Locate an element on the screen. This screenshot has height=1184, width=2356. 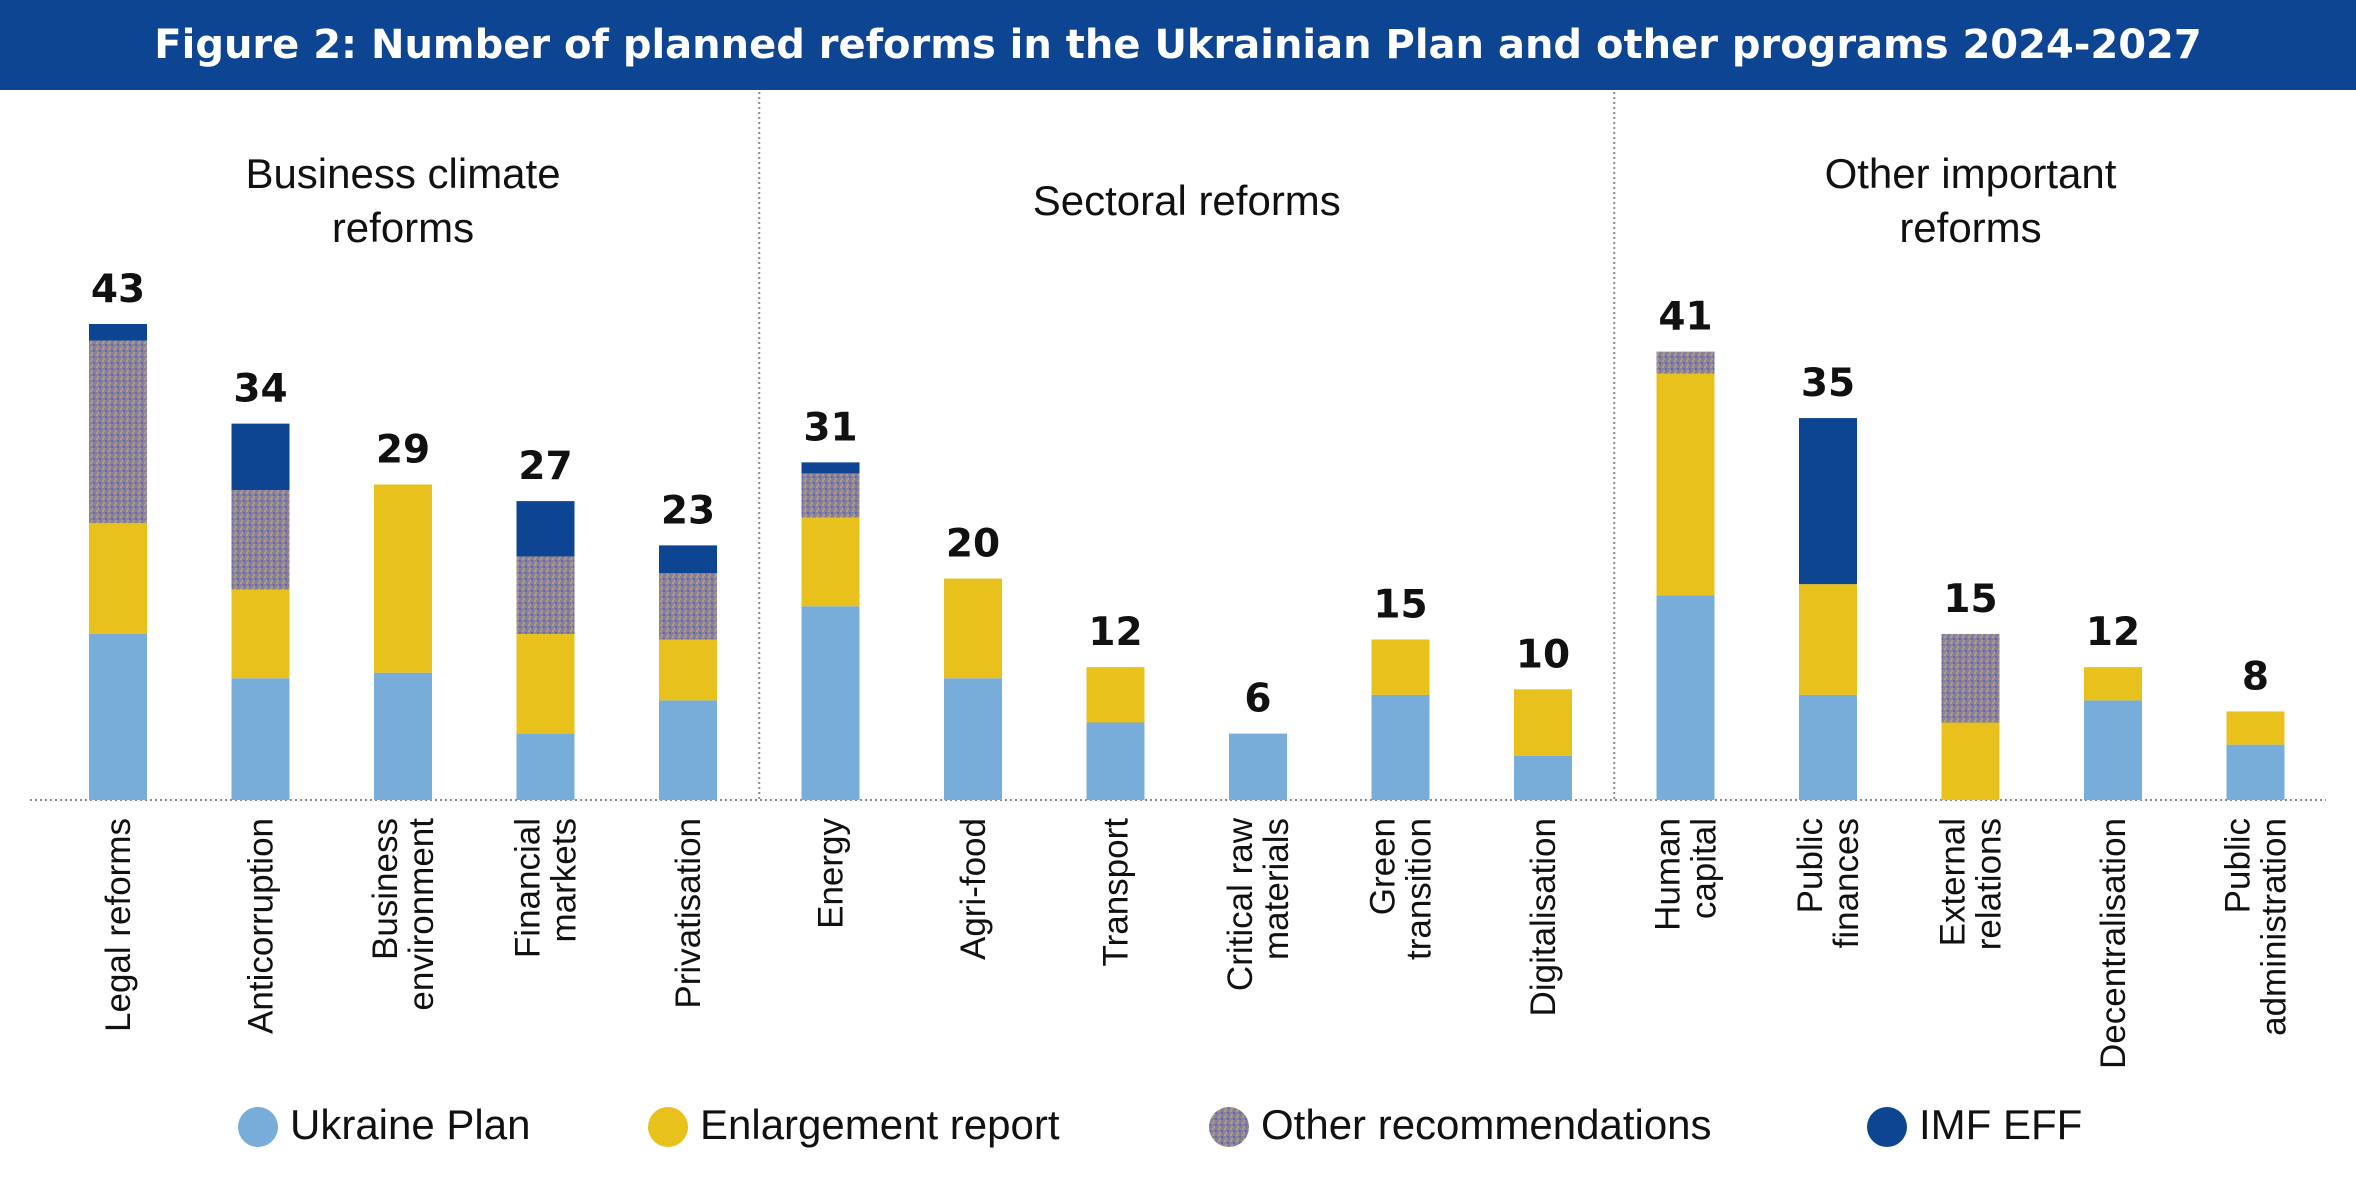
legend-label: IMF EFF is located at coordinates (2000, 1124).